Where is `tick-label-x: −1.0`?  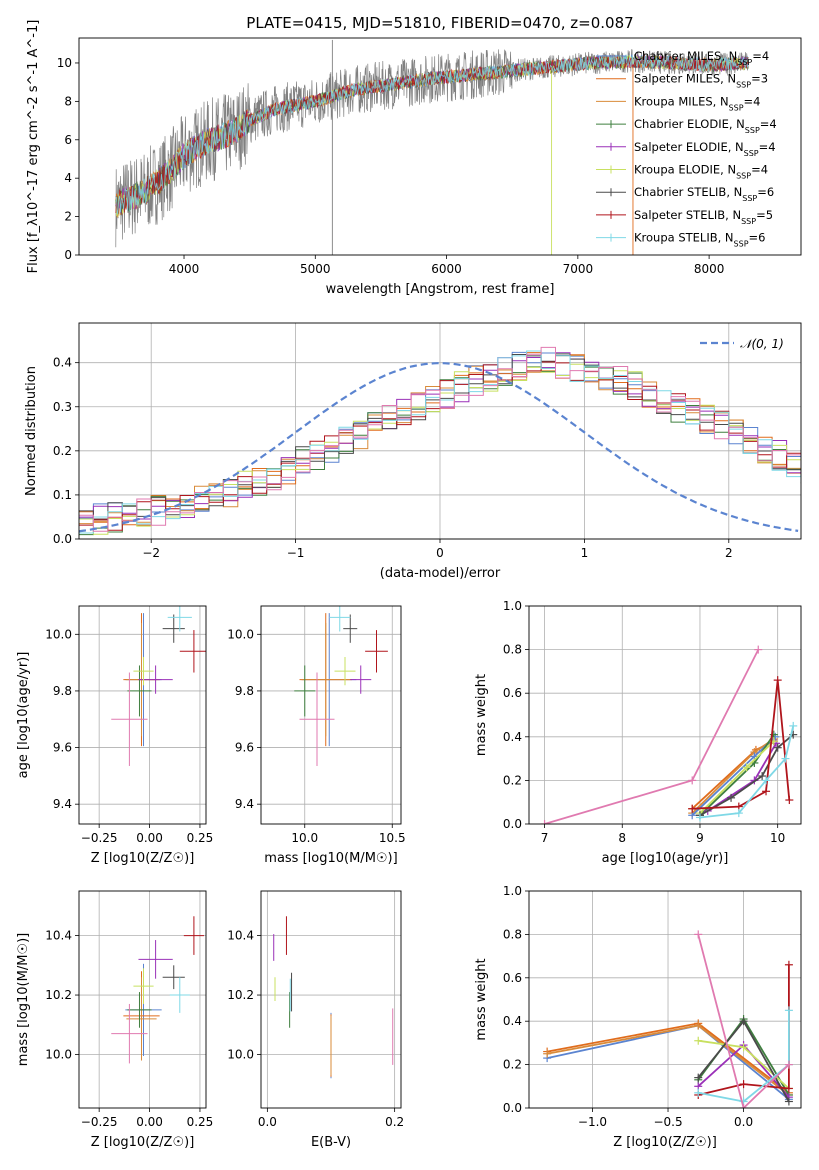 tick-label-x: −1.0 is located at coordinates (592, 1122).